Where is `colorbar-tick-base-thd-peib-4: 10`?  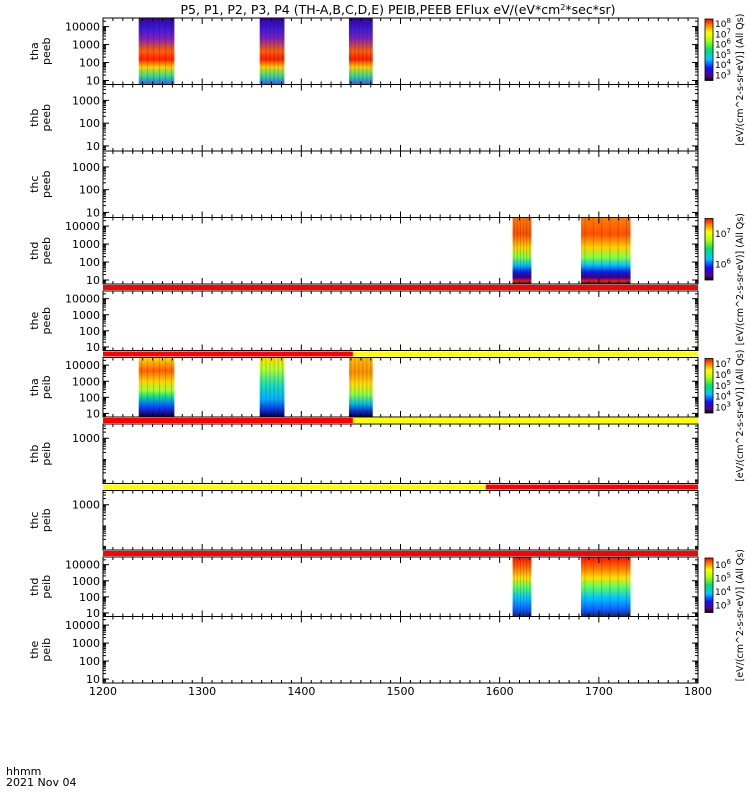
colorbar-tick-base-thd-peib-4: 10 is located at coordinates (721, 593).